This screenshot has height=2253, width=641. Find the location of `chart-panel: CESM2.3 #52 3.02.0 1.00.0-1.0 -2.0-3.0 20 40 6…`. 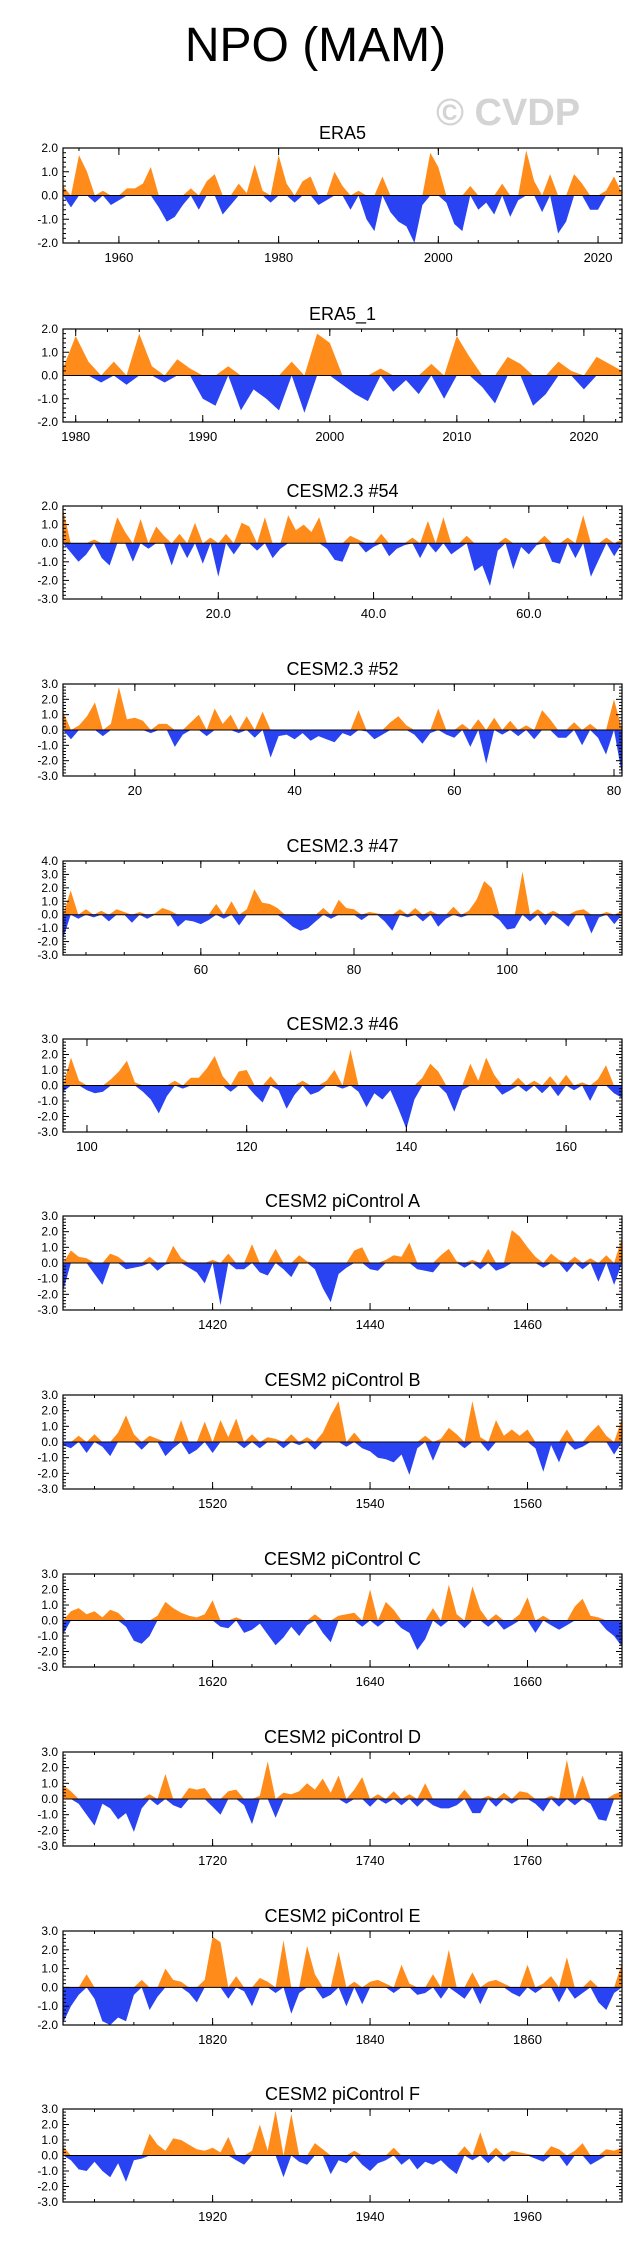

chart-panel: CESM2.3 #52 3.02.0 1.00.0-1.0 -2.0-3.0 20 40 6… is located at coordinates (330, 728).